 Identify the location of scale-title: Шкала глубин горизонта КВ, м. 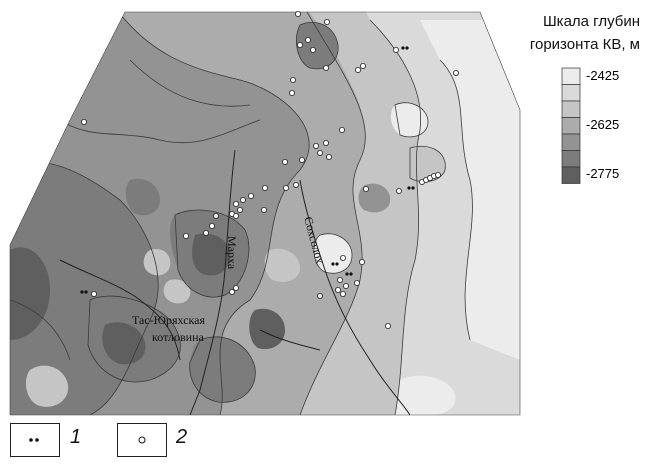
(585, 33).